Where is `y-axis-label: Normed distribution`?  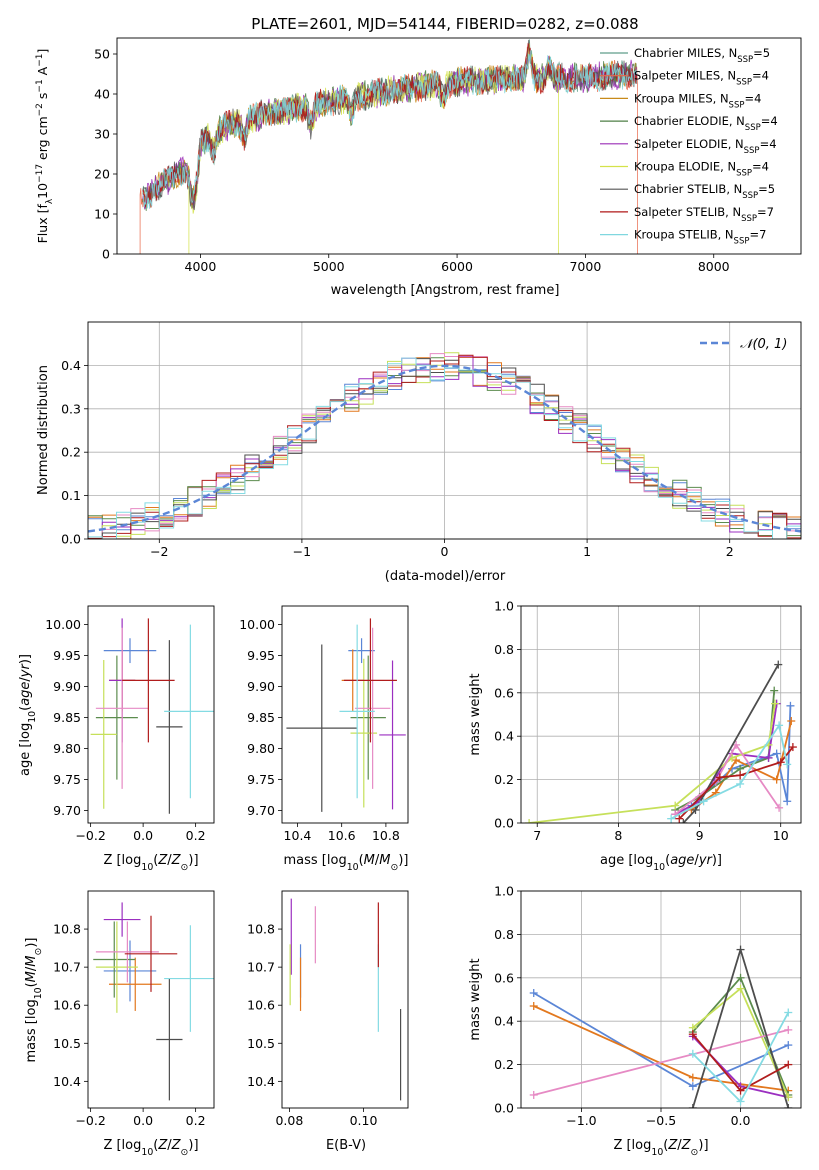
y-axis-label: Normed distribution is located at coordinates (43, 430).